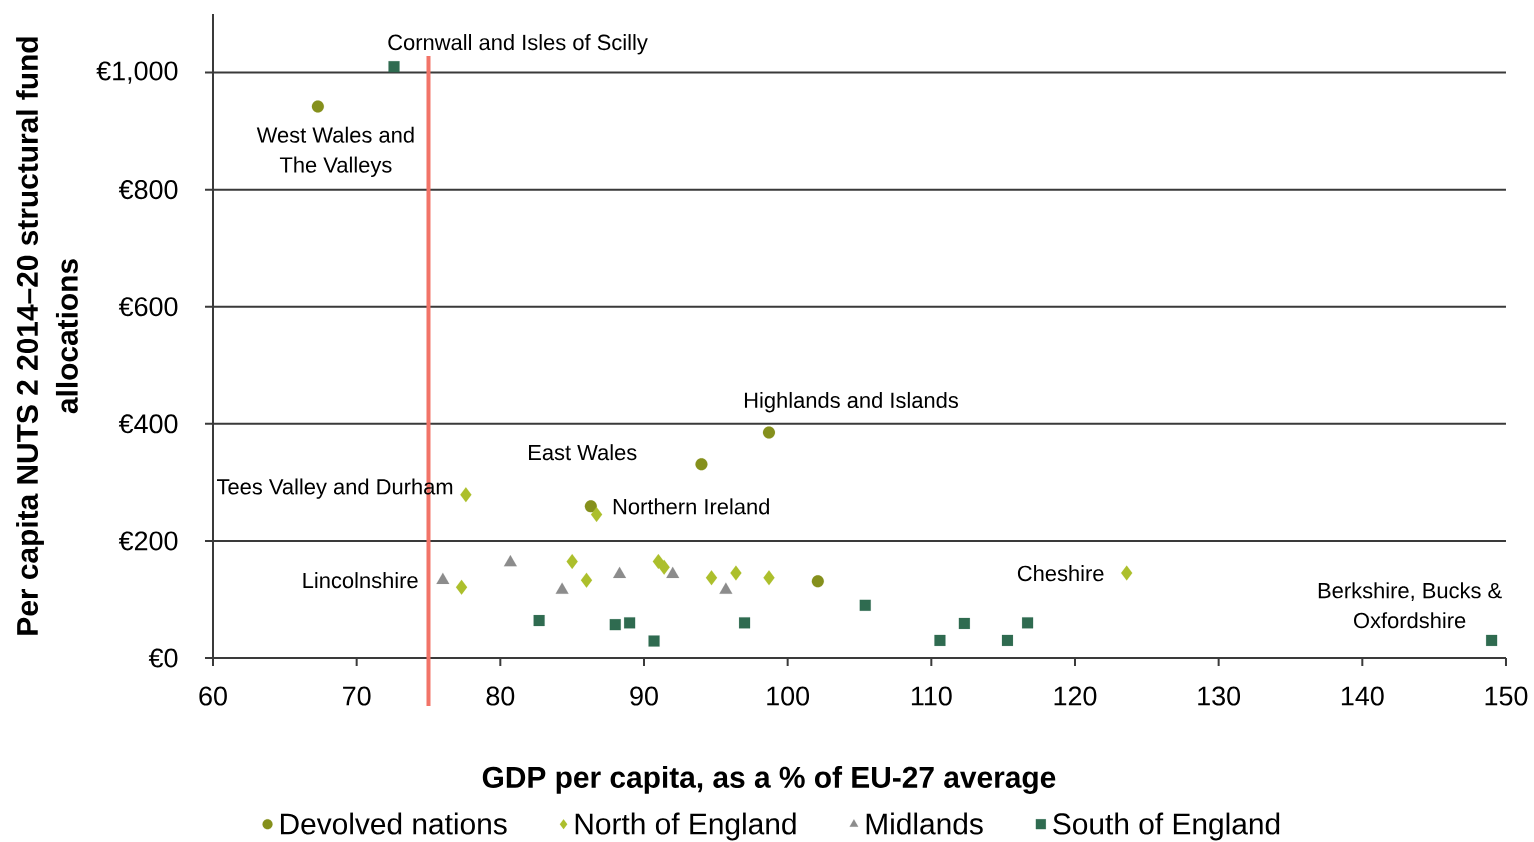 The image size is (1534, 842). Describe the element at coordinates (851, 402) in the screenshot. I see `annotation: Highlands and Islands` at that location.